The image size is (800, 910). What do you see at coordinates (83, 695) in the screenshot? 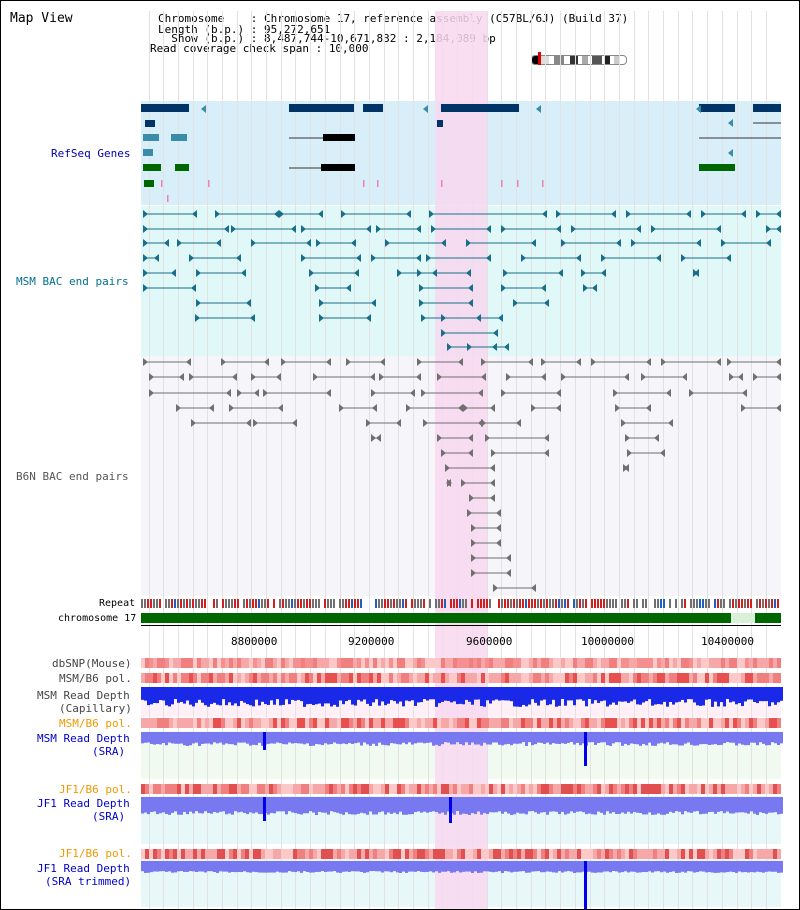
I see `msm-read-depth-capillary-label: MSM Read Depth` at bounding box center [83, 695].